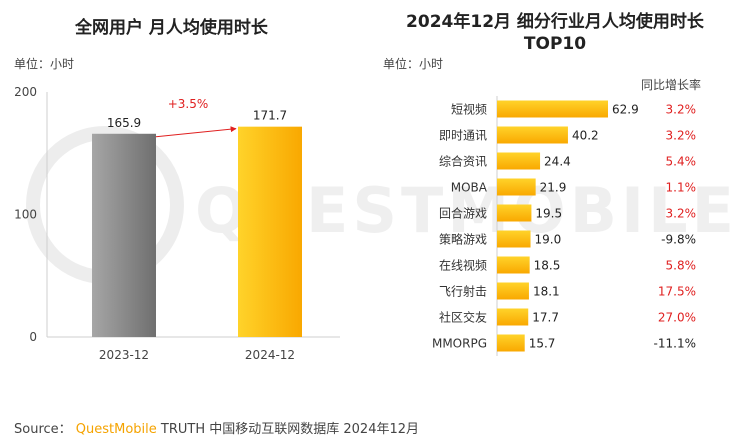 This screenshot has width=730, height=445. Describe the element at coordinates (124, 355) in the screenshot. I see `left-x-tick-label: 2023-12` at that location.